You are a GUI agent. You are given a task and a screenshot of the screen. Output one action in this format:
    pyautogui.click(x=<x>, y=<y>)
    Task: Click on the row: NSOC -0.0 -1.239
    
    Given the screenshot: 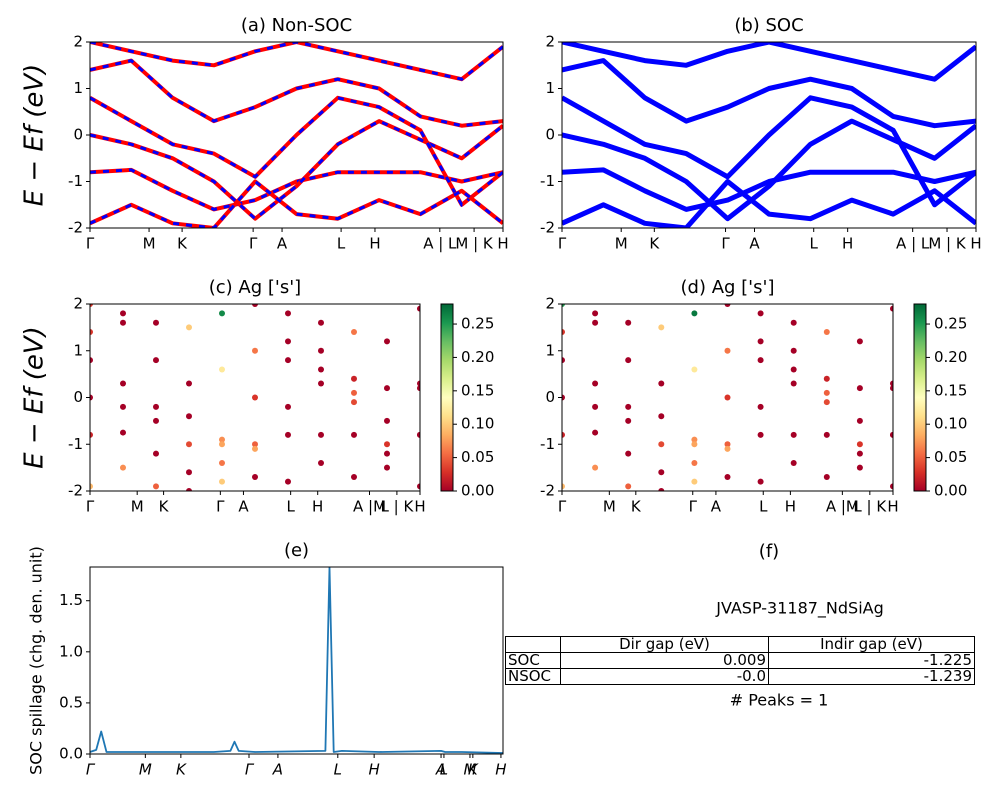 What is the action you would take?
    pyautogui.click(x=740, y=676)
    